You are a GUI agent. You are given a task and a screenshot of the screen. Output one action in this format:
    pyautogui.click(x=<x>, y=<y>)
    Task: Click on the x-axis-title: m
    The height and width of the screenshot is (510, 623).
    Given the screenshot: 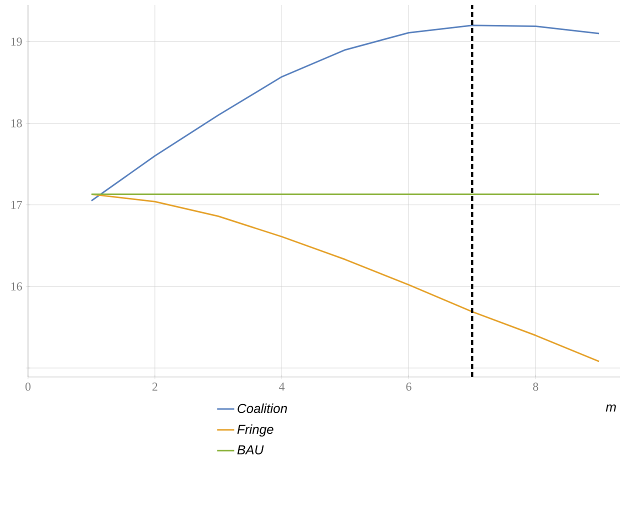 What is the action you would take?
    pyautogui.click(x=611, y=408)
    